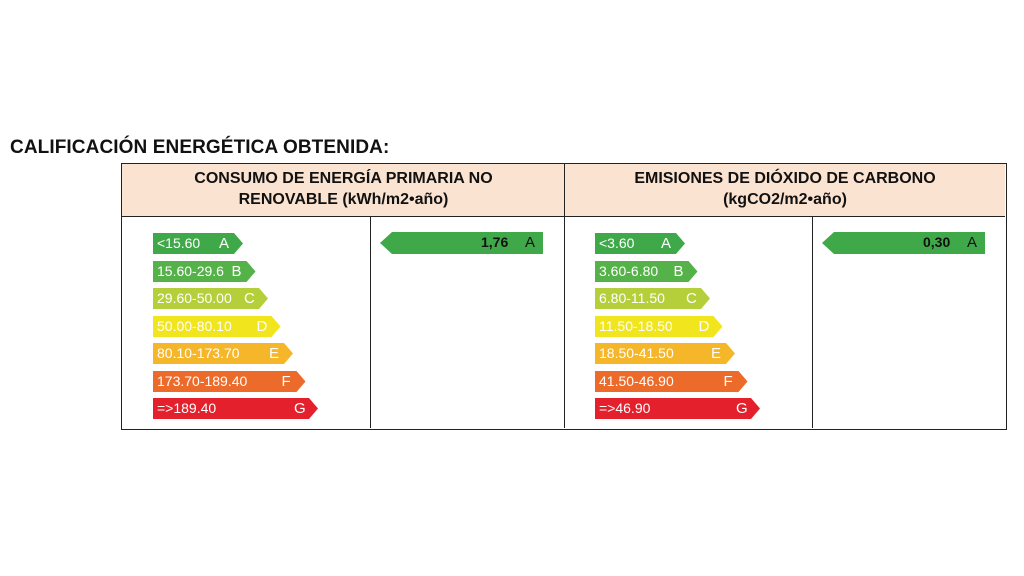 This screenshot has width=1024, height=576. I want to click on emissions-scale-arrow-a, so click(640, 243).